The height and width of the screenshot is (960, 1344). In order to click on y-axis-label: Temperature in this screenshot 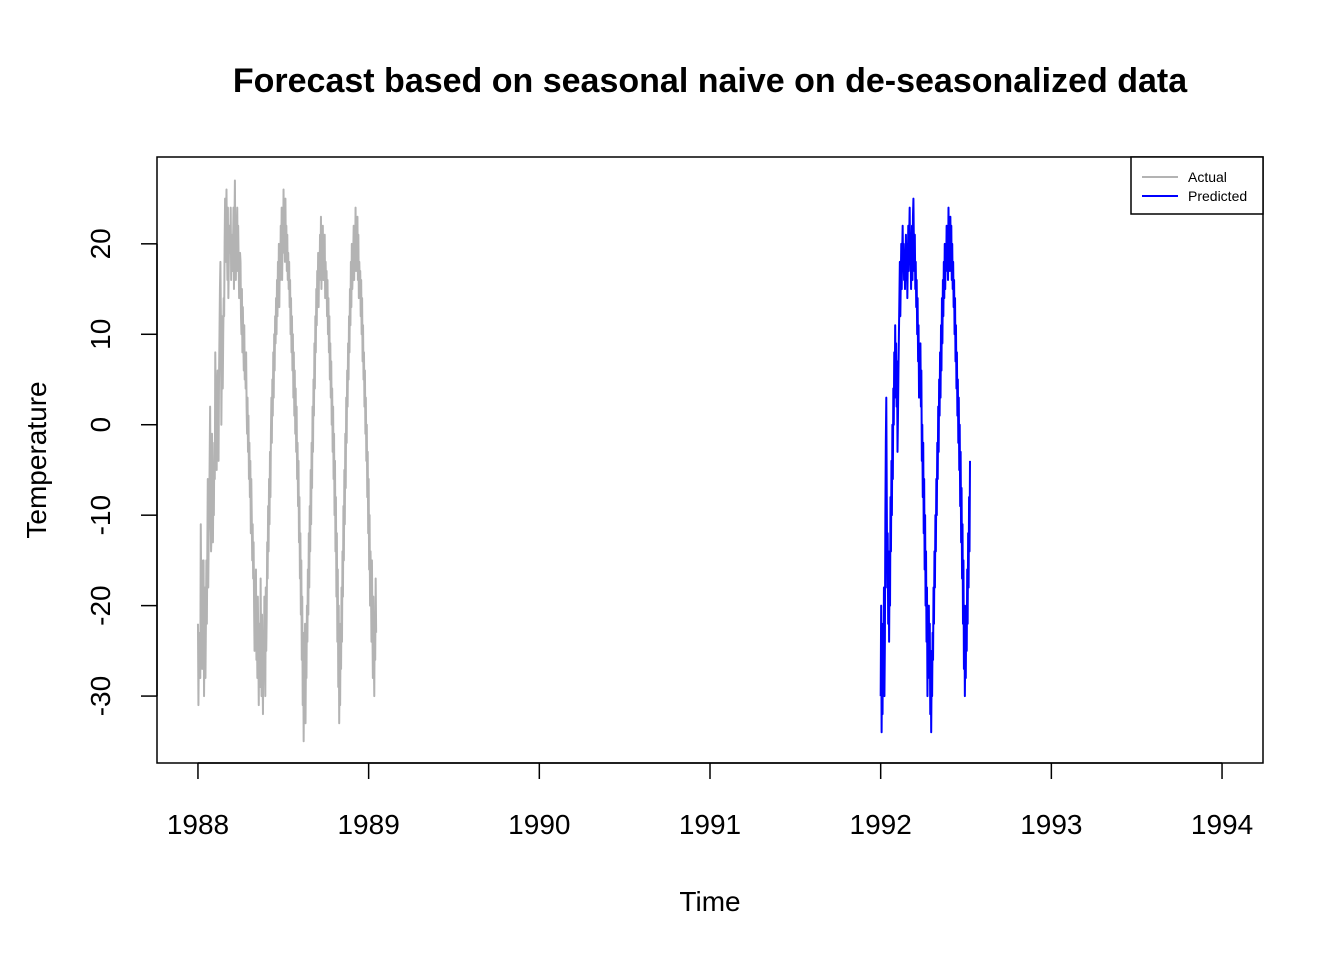, I will do `click(36, 459)`.